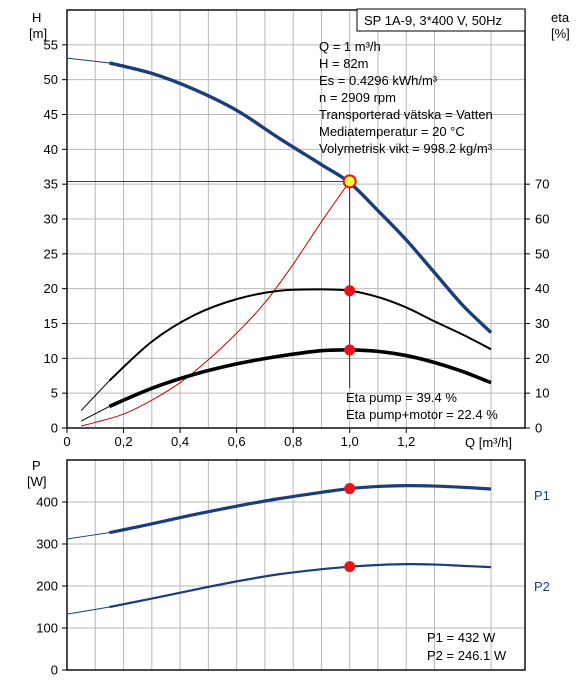 The width and height of the screenshot is (585, 680). I want to click on left-tick-label: 50, so click(51, 79).